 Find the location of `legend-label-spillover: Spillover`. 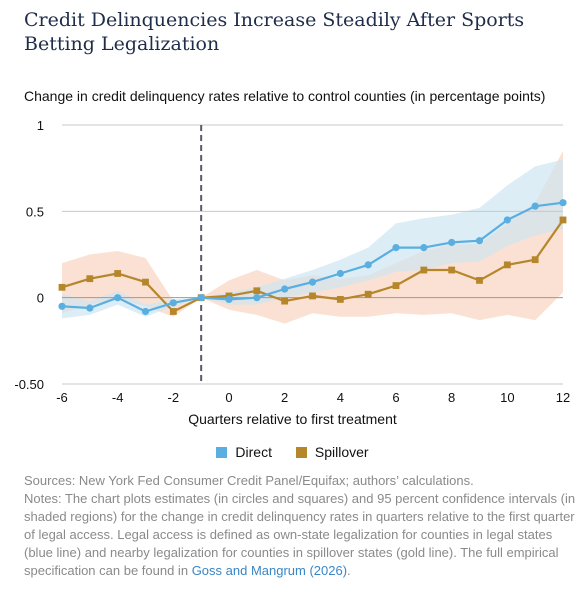

legend-label-spillover: Spillover is located at coordinates (341, 452).